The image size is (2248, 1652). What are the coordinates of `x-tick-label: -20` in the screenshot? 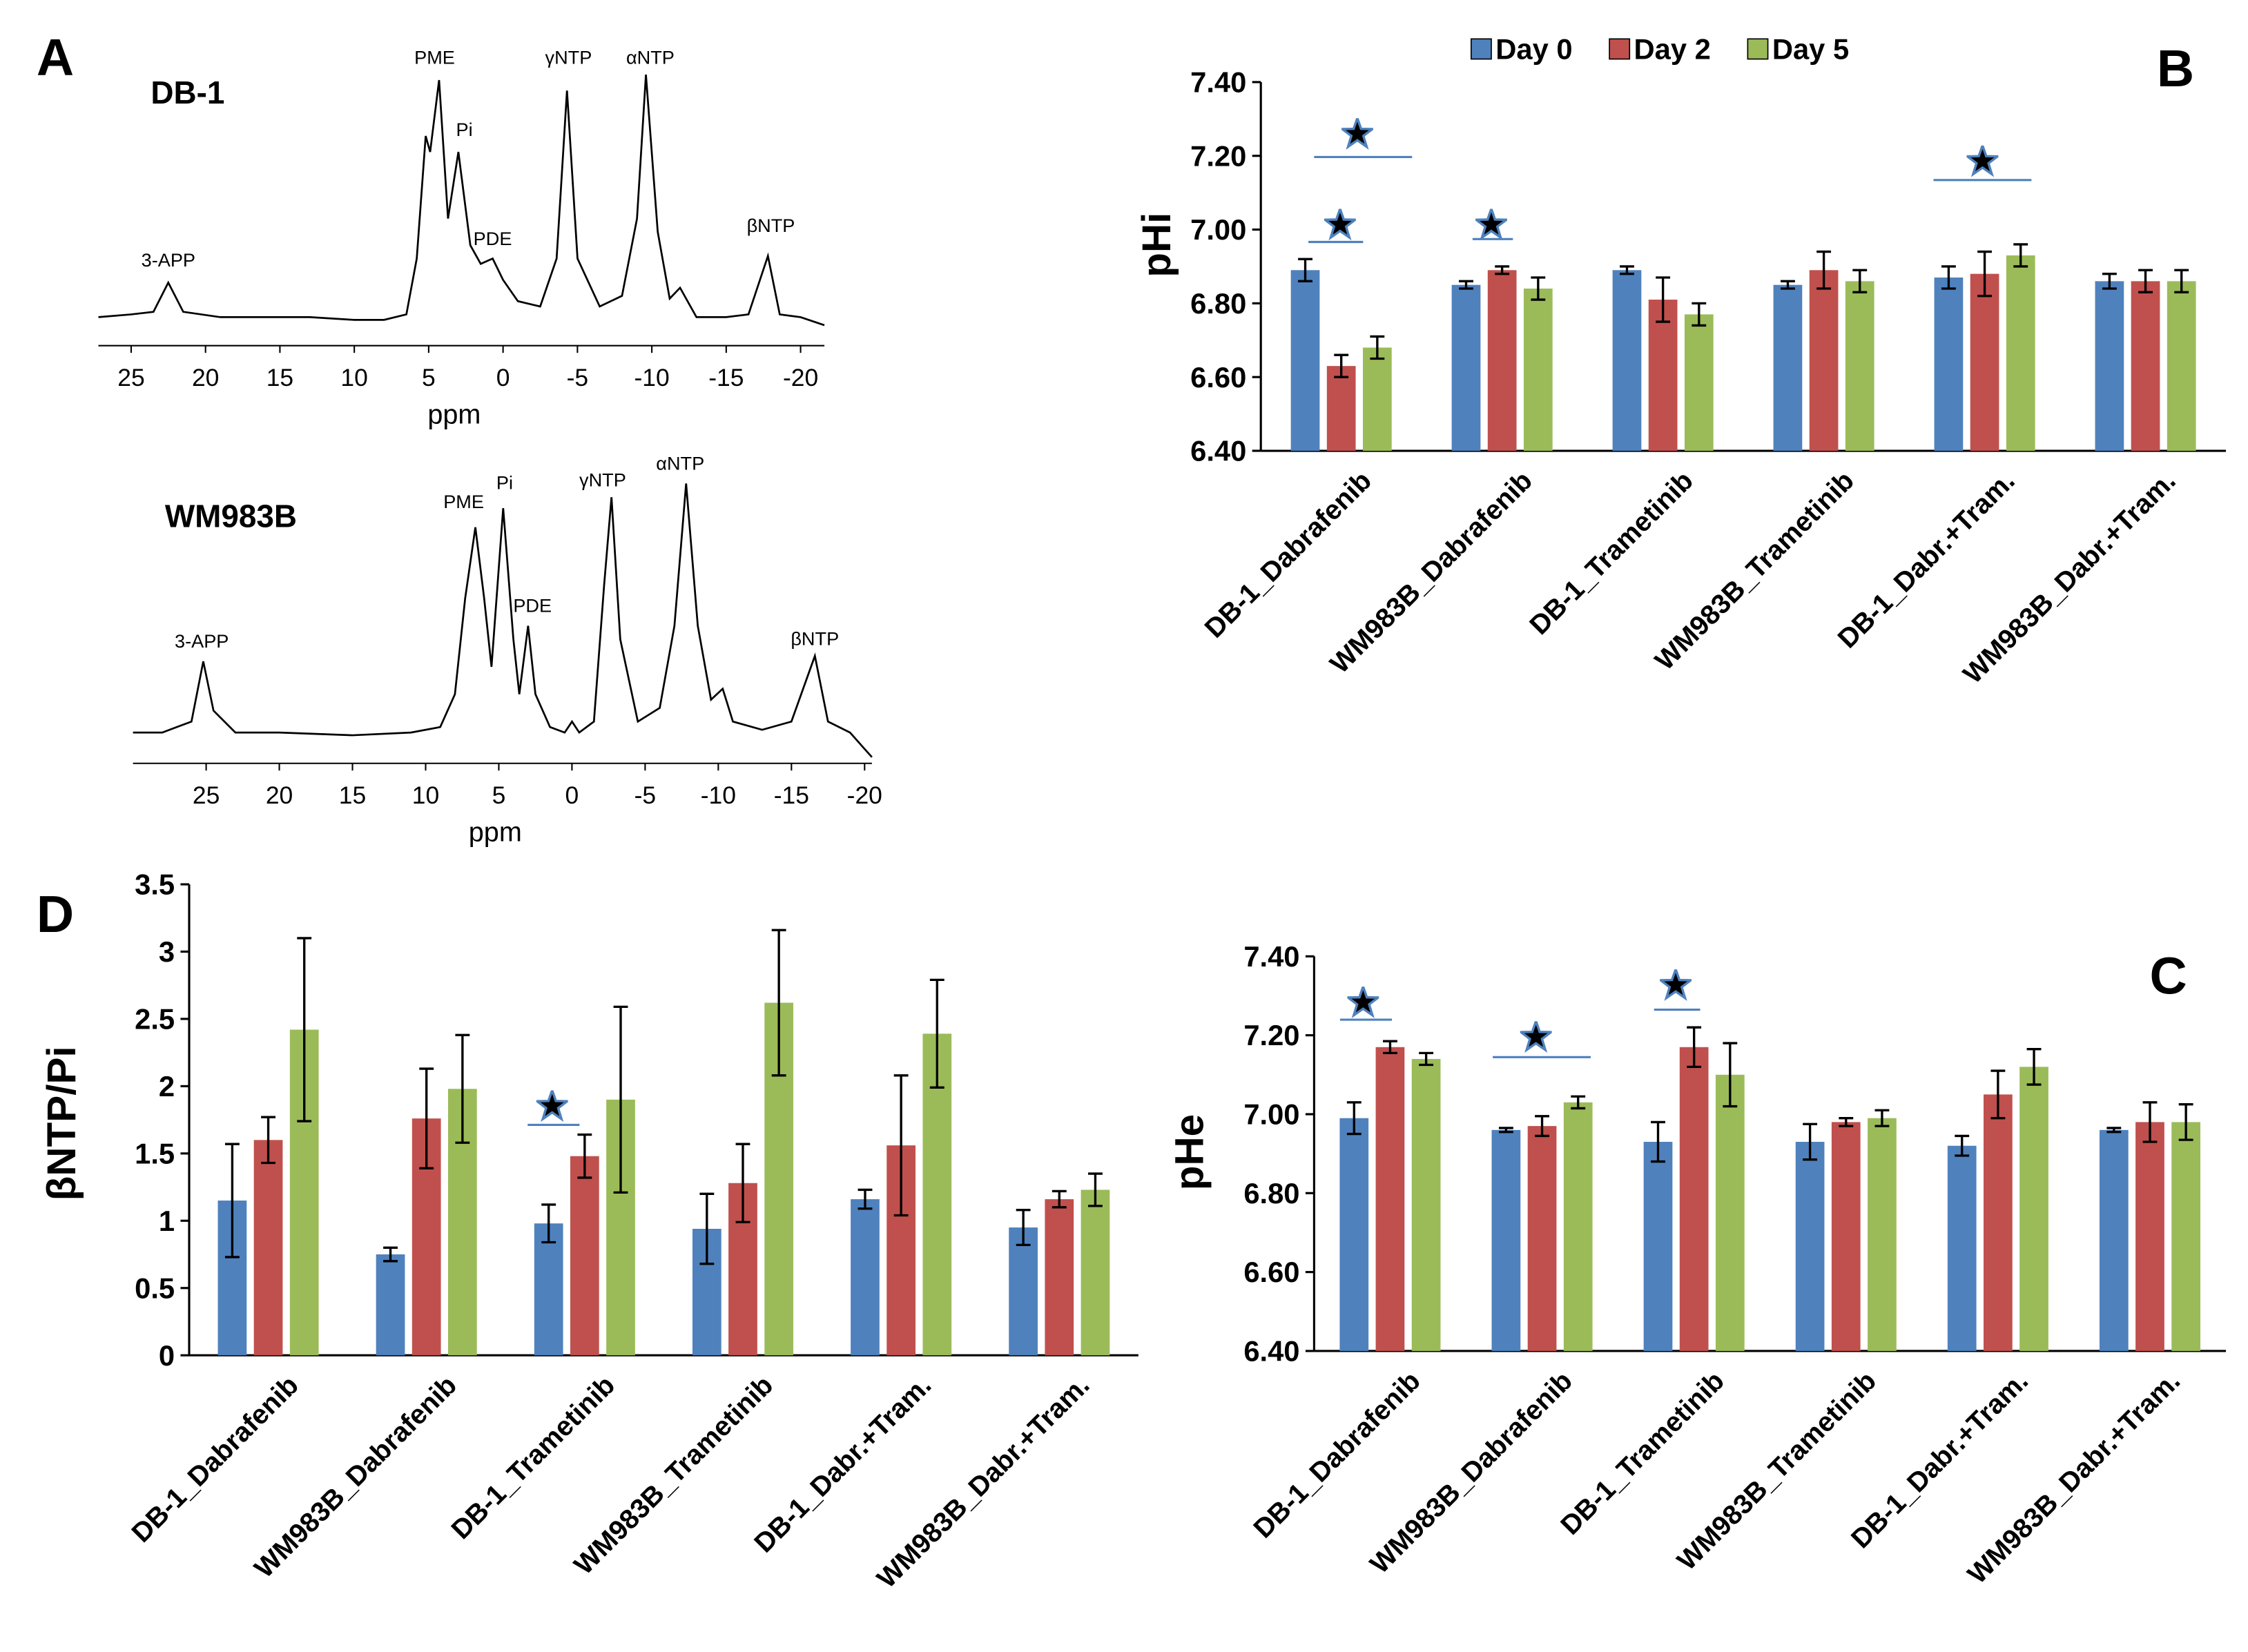 It's located at (801, 377).